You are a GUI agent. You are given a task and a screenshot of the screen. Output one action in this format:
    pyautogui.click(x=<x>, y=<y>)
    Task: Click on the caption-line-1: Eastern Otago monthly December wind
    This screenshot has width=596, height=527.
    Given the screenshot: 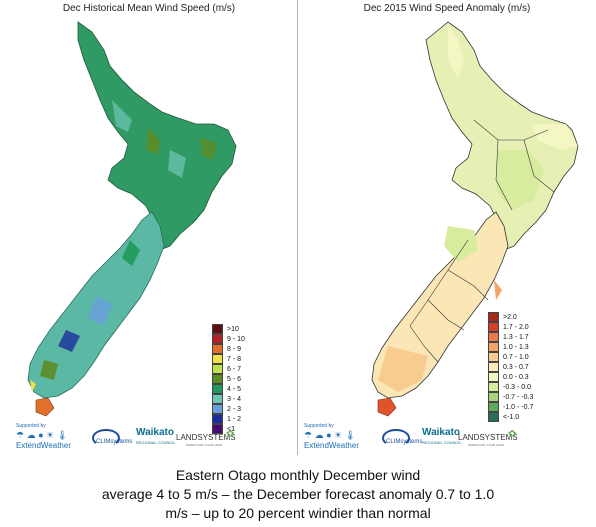 What is the action you would take?
    pyautogui.click(x=298, y=475)
    